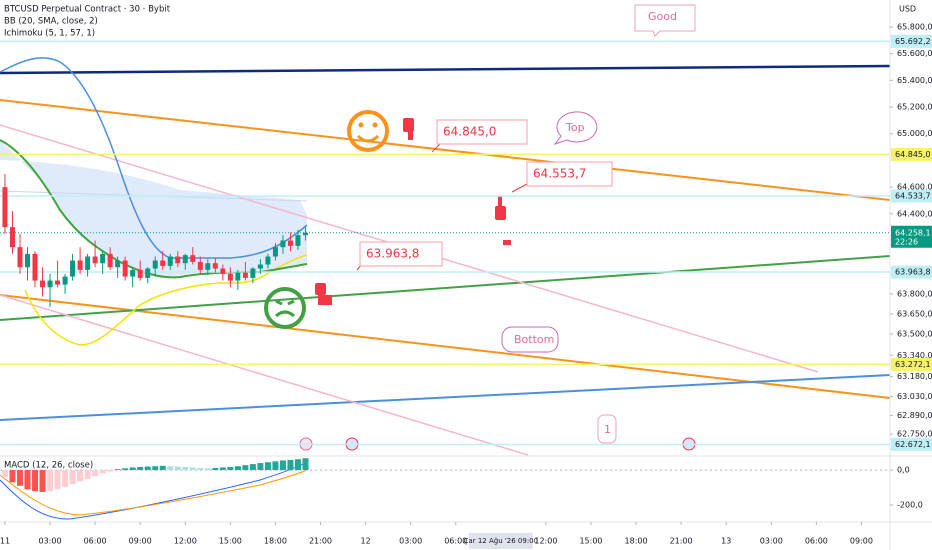  I want to click on annotation: 63.963,8, so click(392, 254).